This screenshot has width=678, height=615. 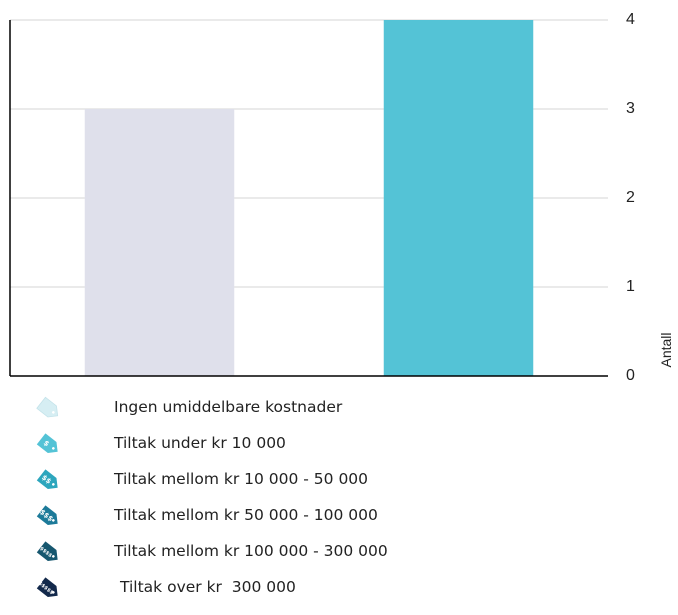 I want to click on legend-label: Tiltak over kr 300 000, so click(x=208, y=587).